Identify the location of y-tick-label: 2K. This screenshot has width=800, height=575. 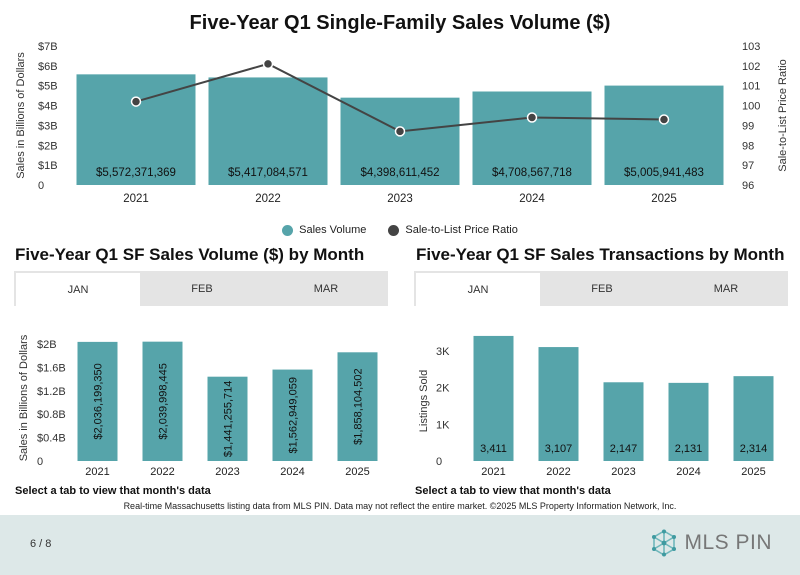
(443, 389).